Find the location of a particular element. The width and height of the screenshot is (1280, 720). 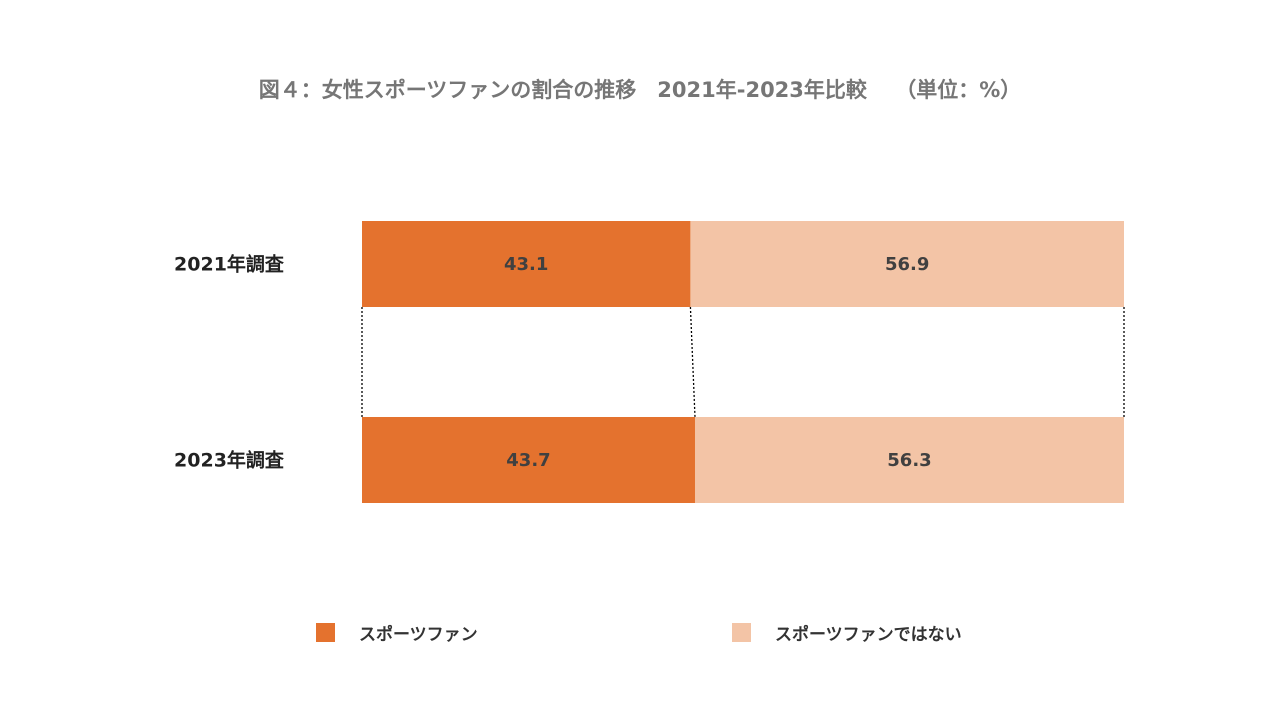

chart-title: 図４：女性スポーツファンの割合の推移 2021年-2023年比較 （単位：%） is located at coordinates (640, 90).